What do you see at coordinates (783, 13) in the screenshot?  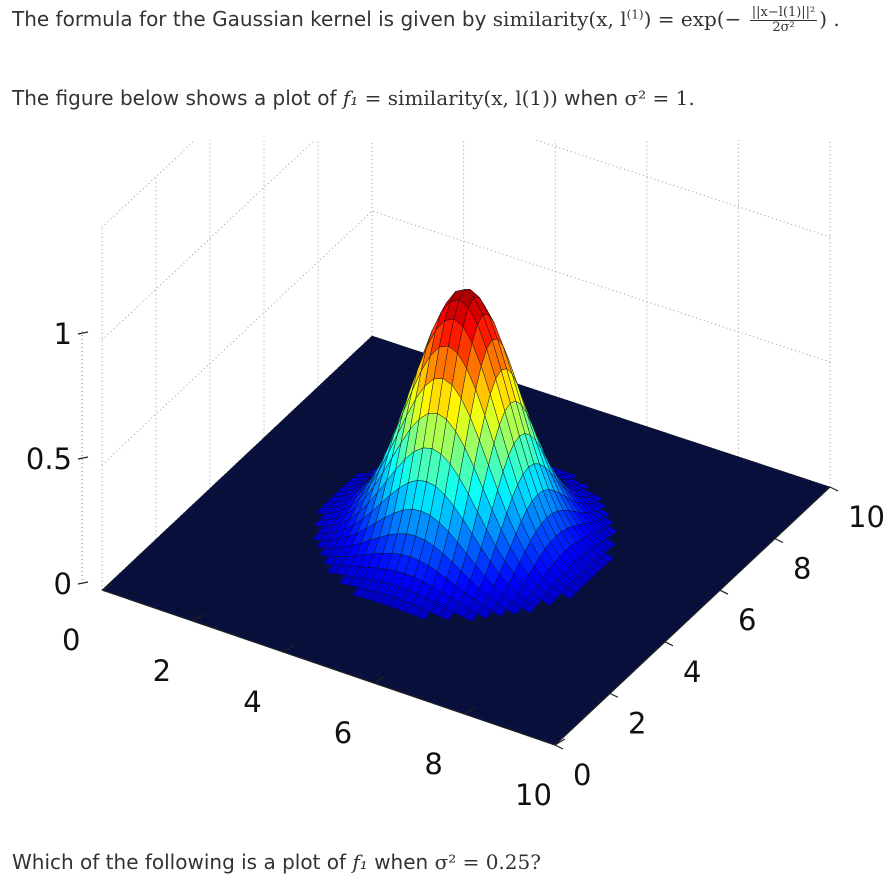 I see `fraction-numerator: ||x−l(1)||²` at bounding box center [783, 13].